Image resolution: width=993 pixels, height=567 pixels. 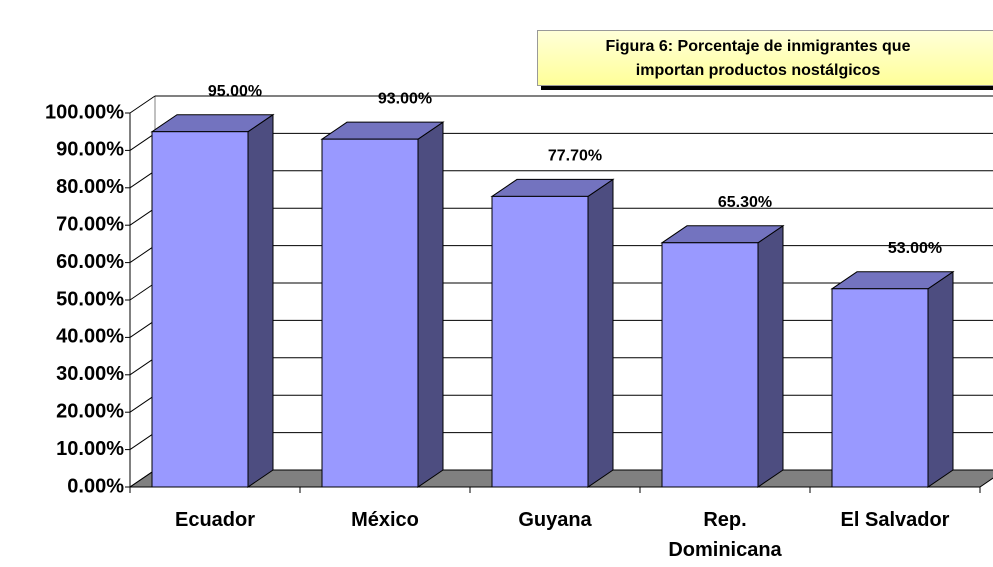 I want to click on y-tick-label: 10.00%, so click(x=90, y=449).